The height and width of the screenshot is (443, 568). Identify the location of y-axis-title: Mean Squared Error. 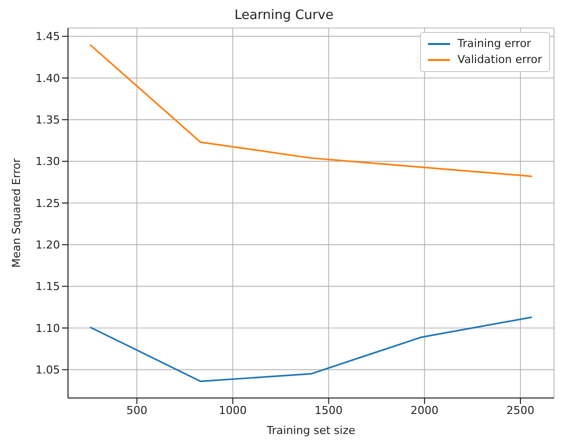
(16, 213).